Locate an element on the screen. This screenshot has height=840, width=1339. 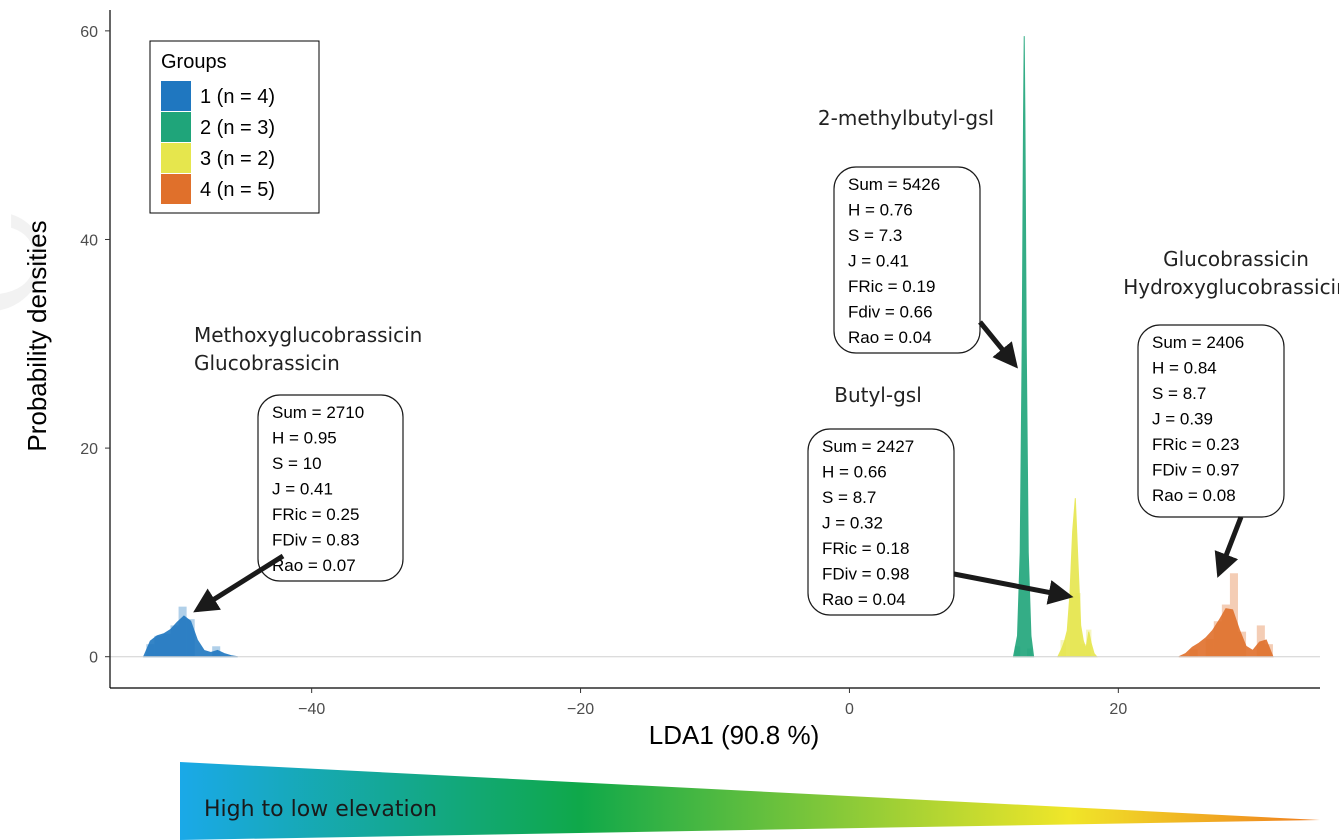
y-tick-label: 0 is located at coordinates (93, 658).